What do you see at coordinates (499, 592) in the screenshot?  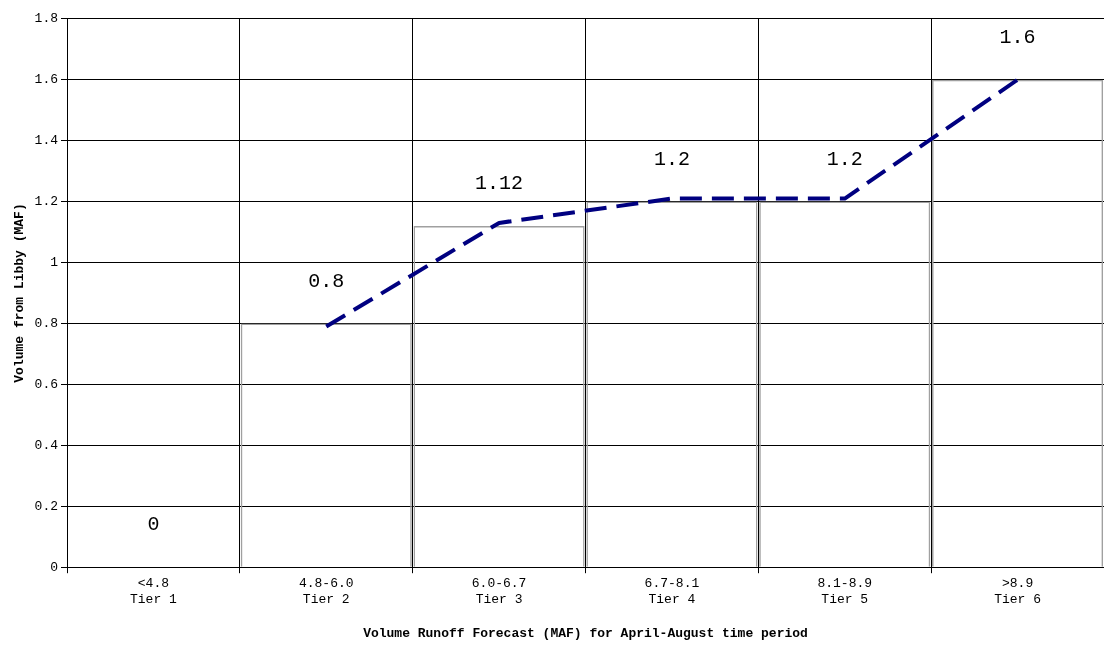 I see `x-tick-label: 6.0-6.7 Tier 3` at bounding box center [499, 592].